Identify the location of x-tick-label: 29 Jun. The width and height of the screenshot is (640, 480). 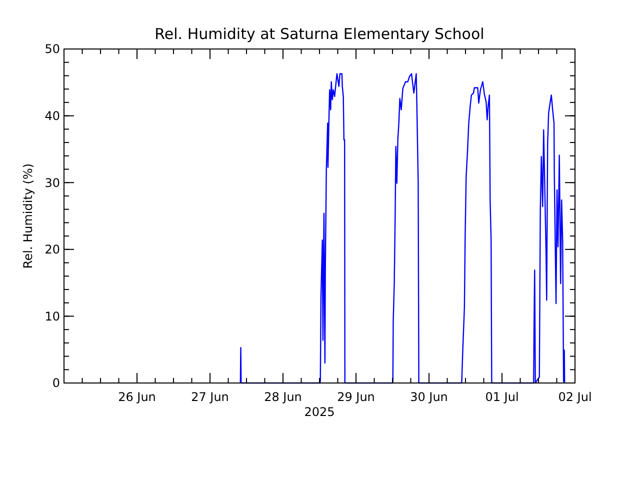
(356, 397).